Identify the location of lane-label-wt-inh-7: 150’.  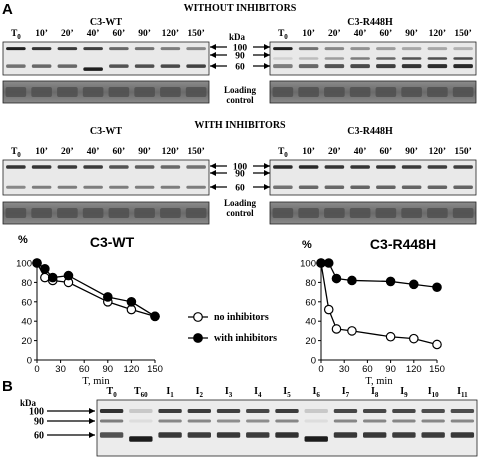
(195, 152).